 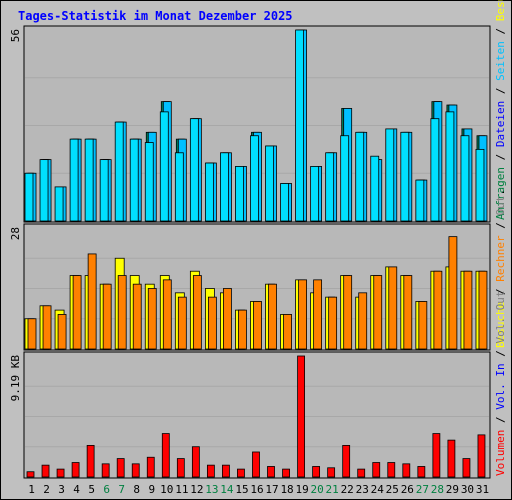 I want to click on day-label-28: 28, so click(x=437, y=489).